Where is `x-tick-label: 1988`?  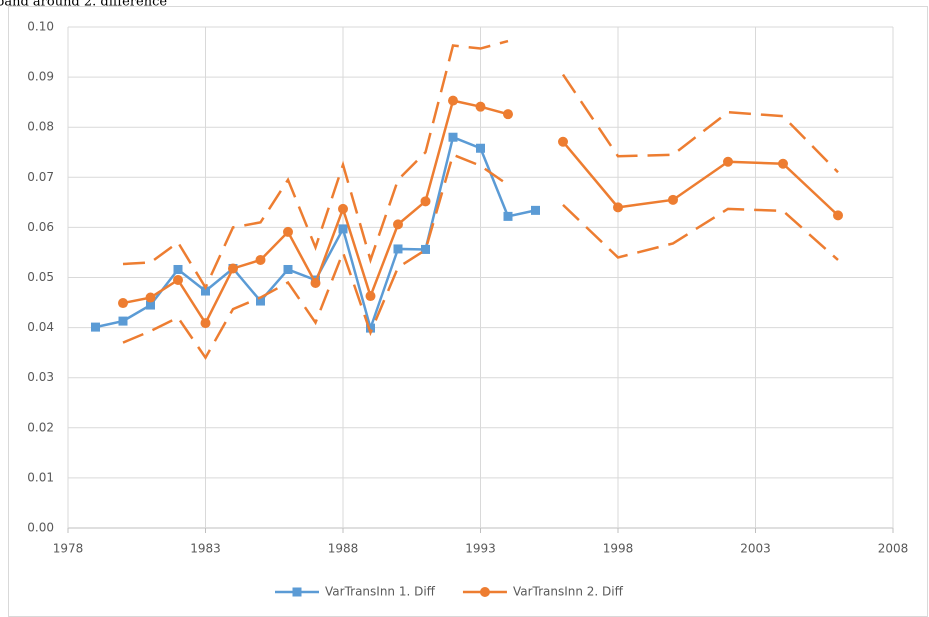
x-tick-label: 1988 is located at coordinates (343, 549).